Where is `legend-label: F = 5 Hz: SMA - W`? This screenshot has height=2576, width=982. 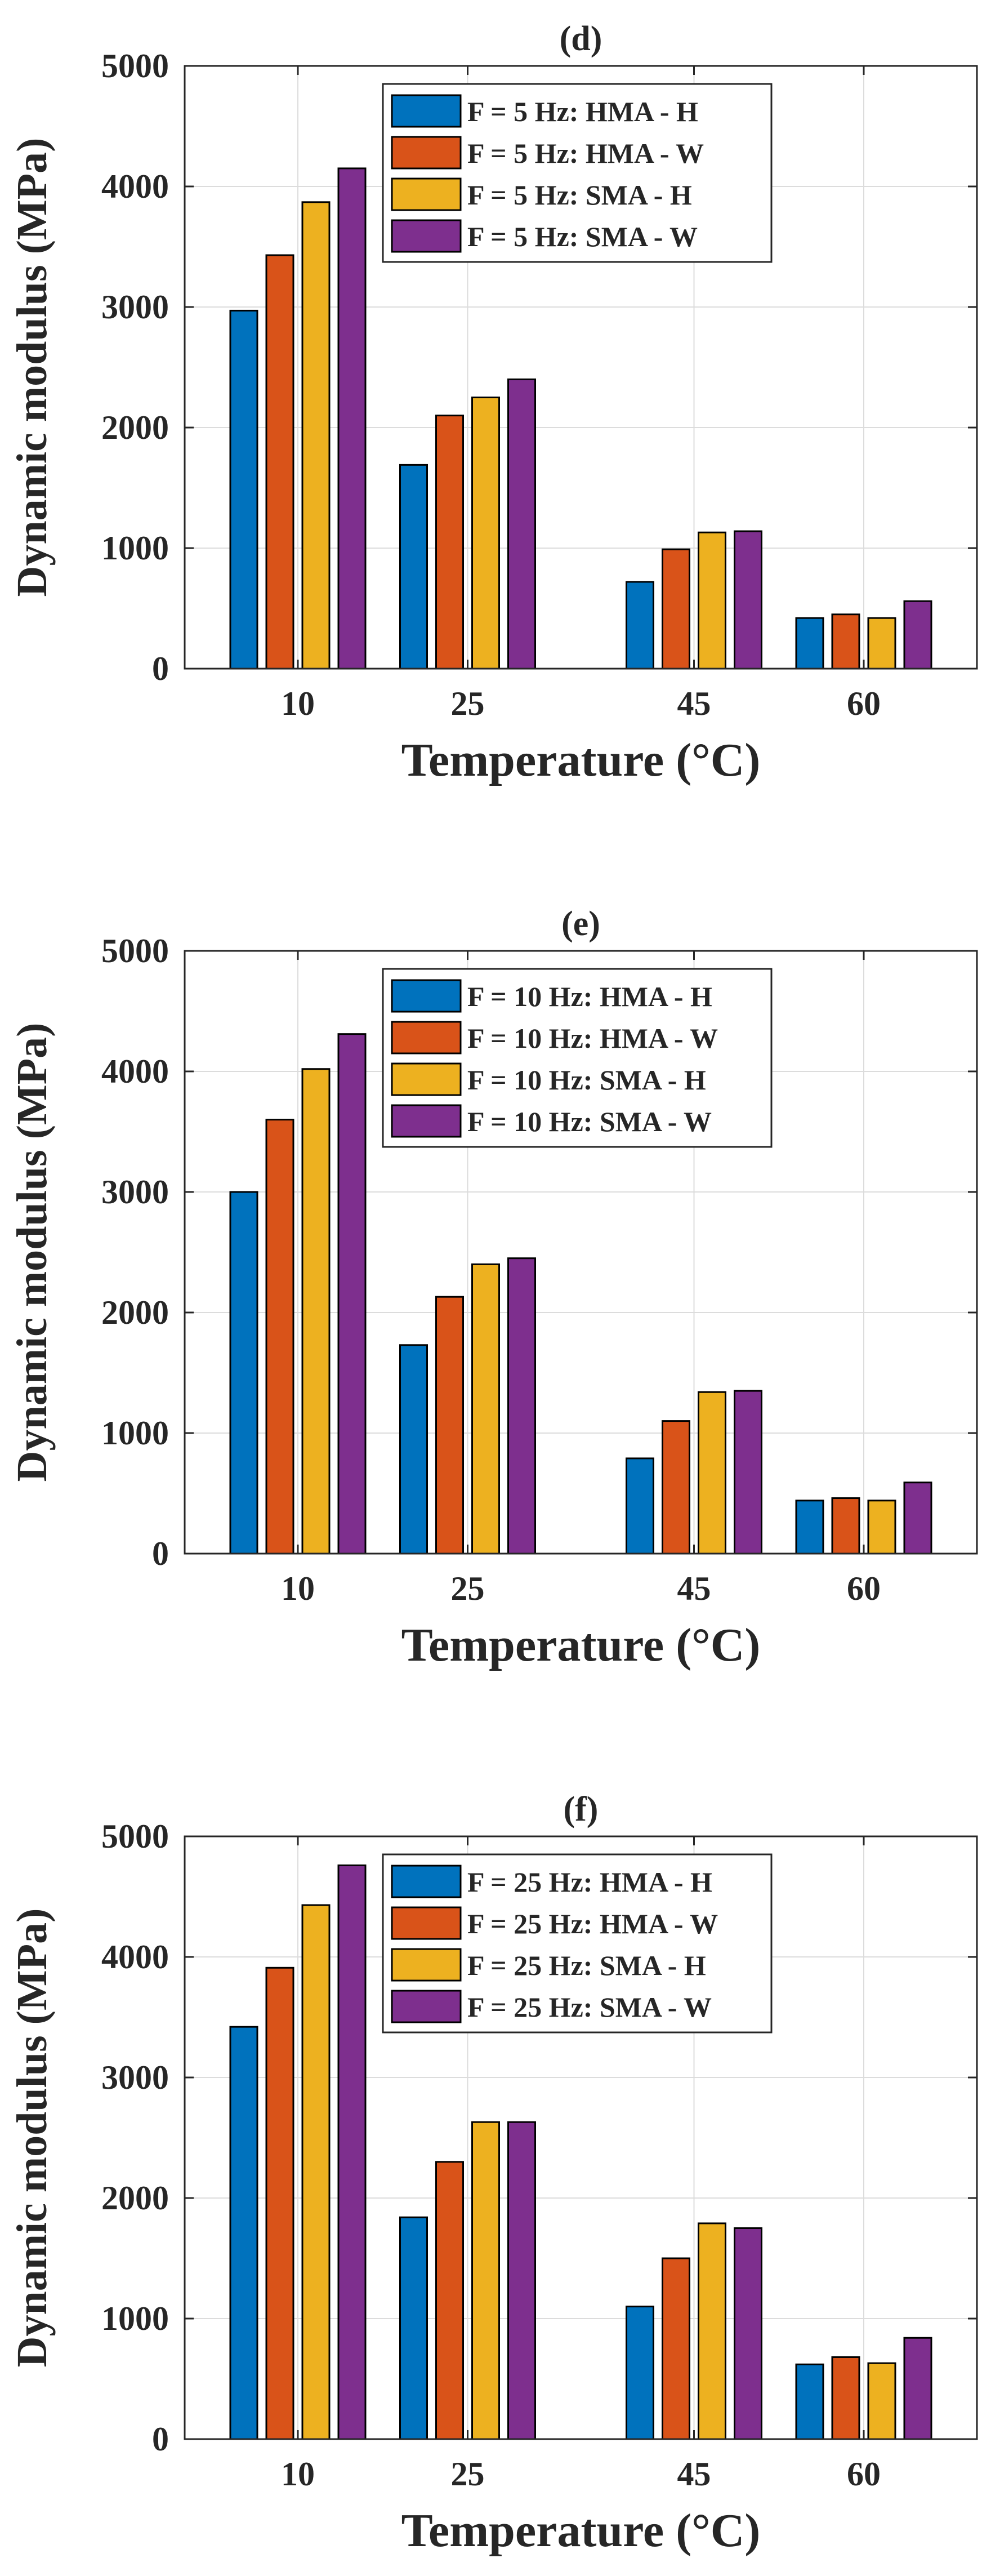
legend-label: F = 5 Hz: SMA - W is located at coordinates (582, 236).